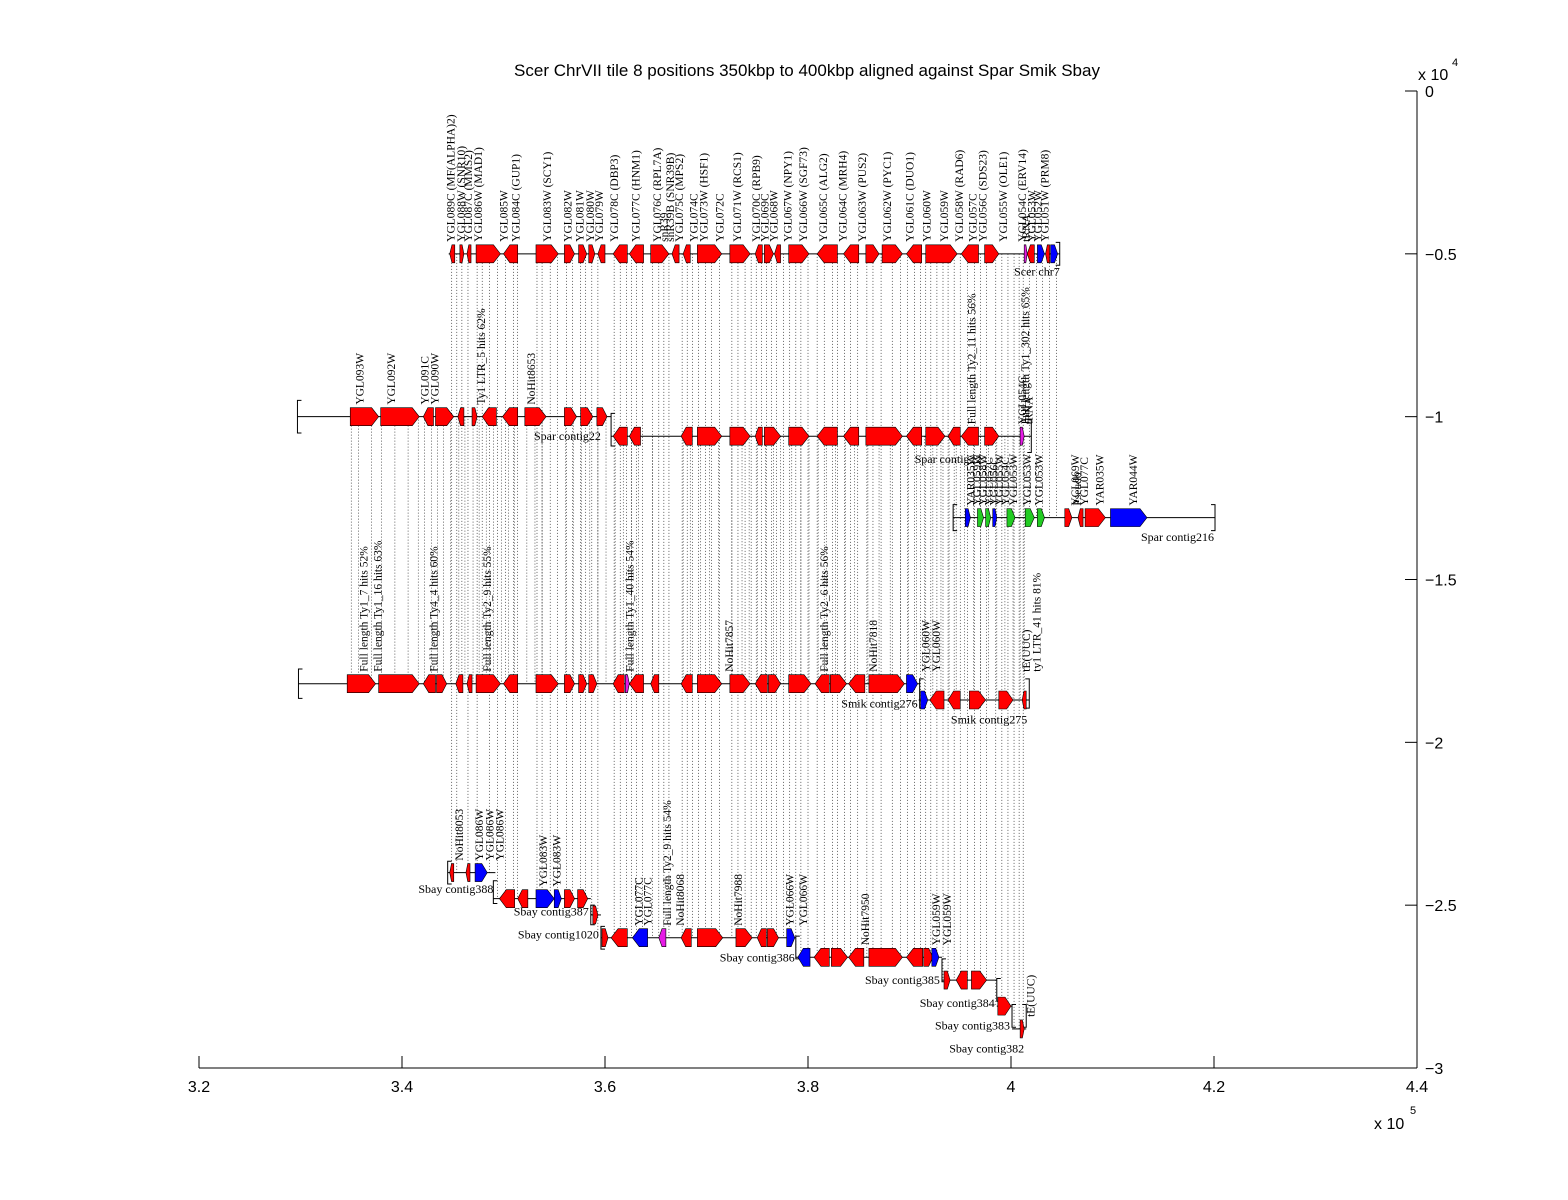 This screenshot has width=1568, height=1200. What do you see at coordinates (568, 216) in the screenshot?
I see `gene-label: YGL082W` at bounding box center [568, 216].